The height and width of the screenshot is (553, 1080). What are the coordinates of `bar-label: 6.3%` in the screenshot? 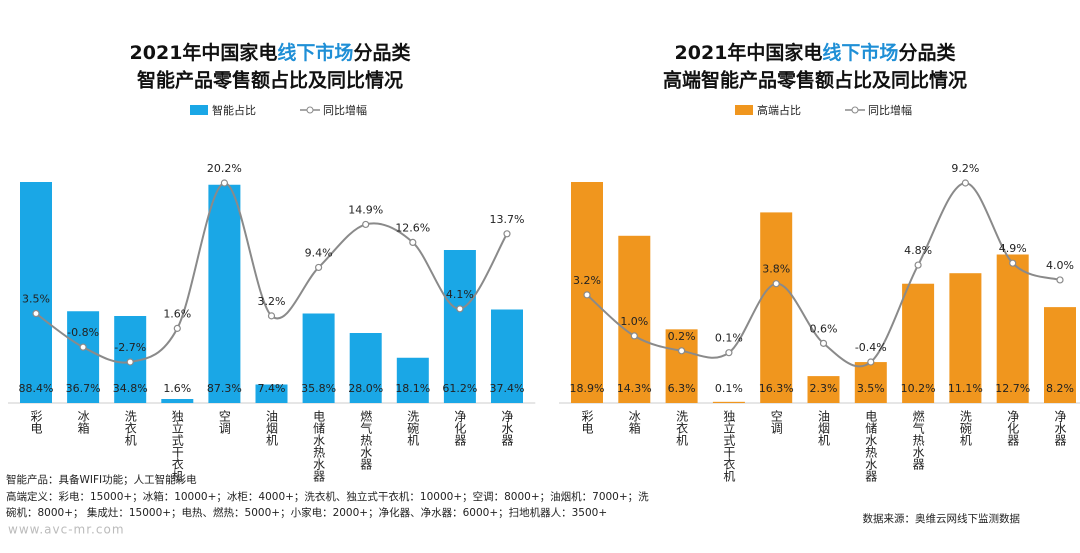 It's located at (682, 388).